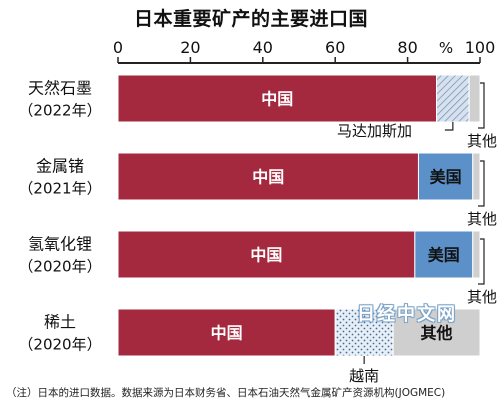 The width and height of the screenshot is (502, 409). What do you see at coordinates (59, 111) in the screenshot?
I see `category-year-label: （2022年）` at bounding box center [59, 111].